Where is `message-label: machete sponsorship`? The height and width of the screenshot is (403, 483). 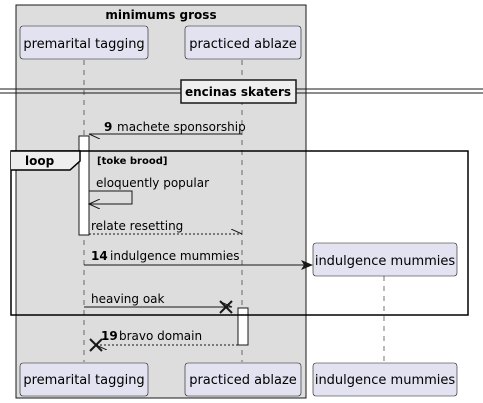 message-label: machete sponsorship is located at coordinates (181, 127).